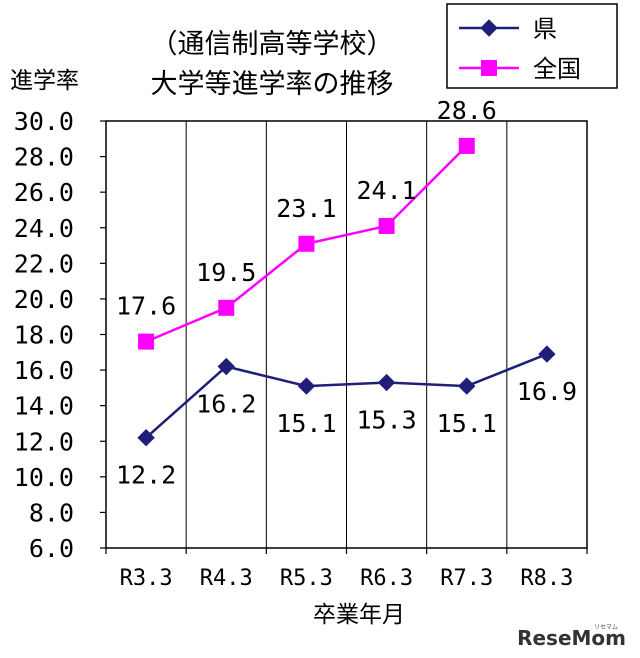  I want to click on legend-box, so click(532, 46).